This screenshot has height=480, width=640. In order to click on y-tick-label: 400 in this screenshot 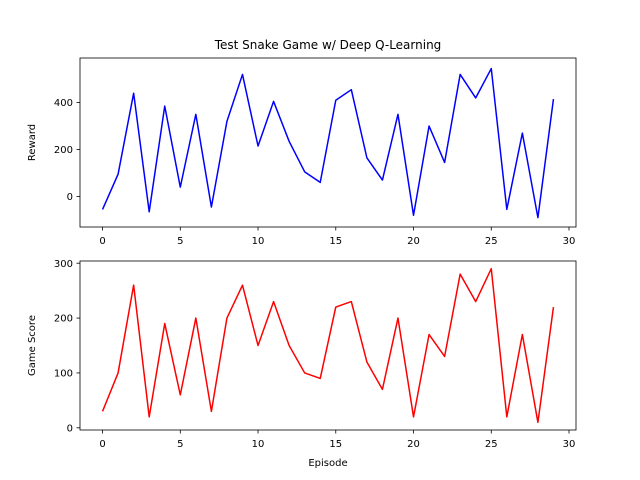, I will do `click(63, 103)`.